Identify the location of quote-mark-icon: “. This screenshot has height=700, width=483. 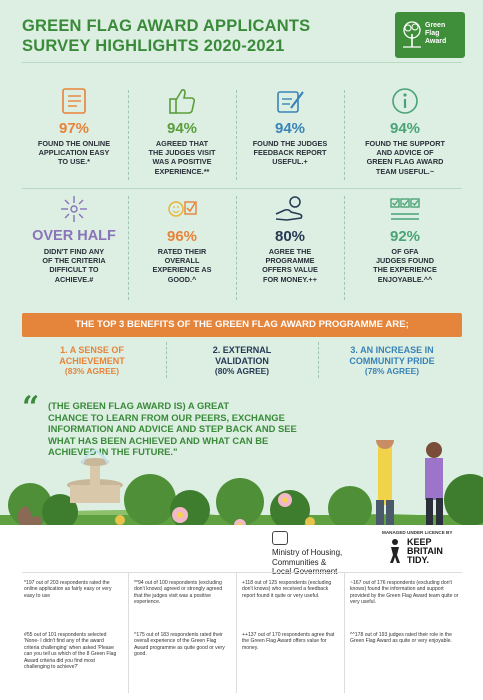
(31, 407).